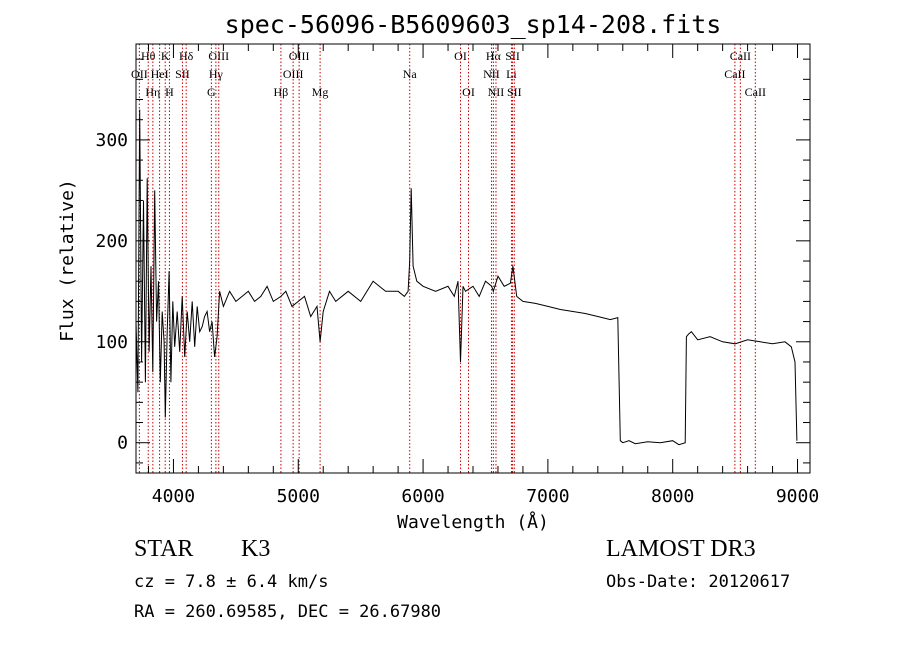  Describe the element at coordinates (672, 496) in the screenshot. I see `x-tick-label: 8000` at that location.